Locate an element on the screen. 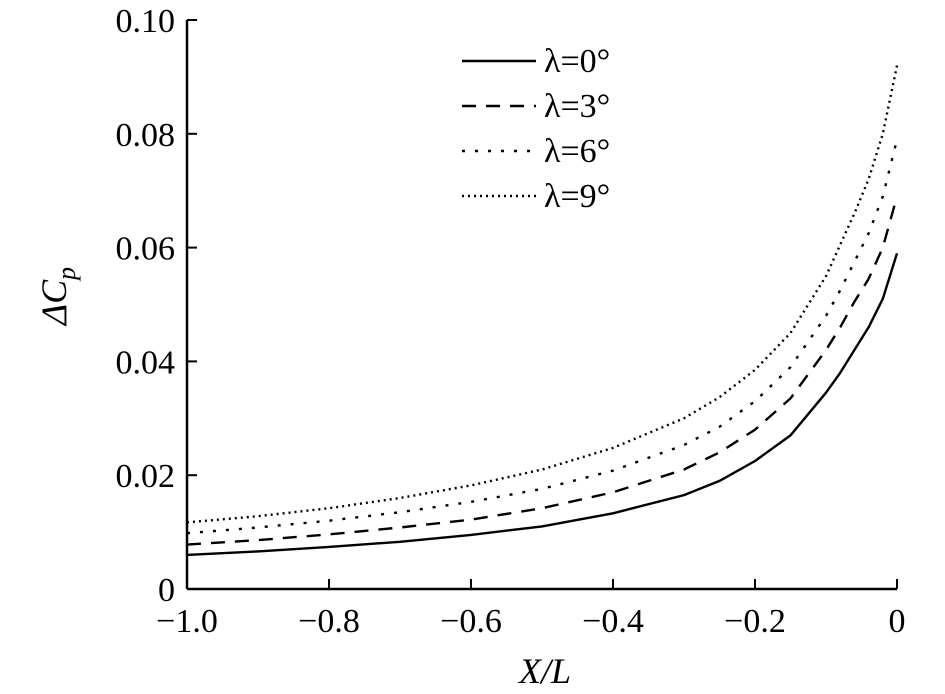 This screenshot has width=945, height=694. y-tick-label: 0.02 is located at coordinates (146, 476).